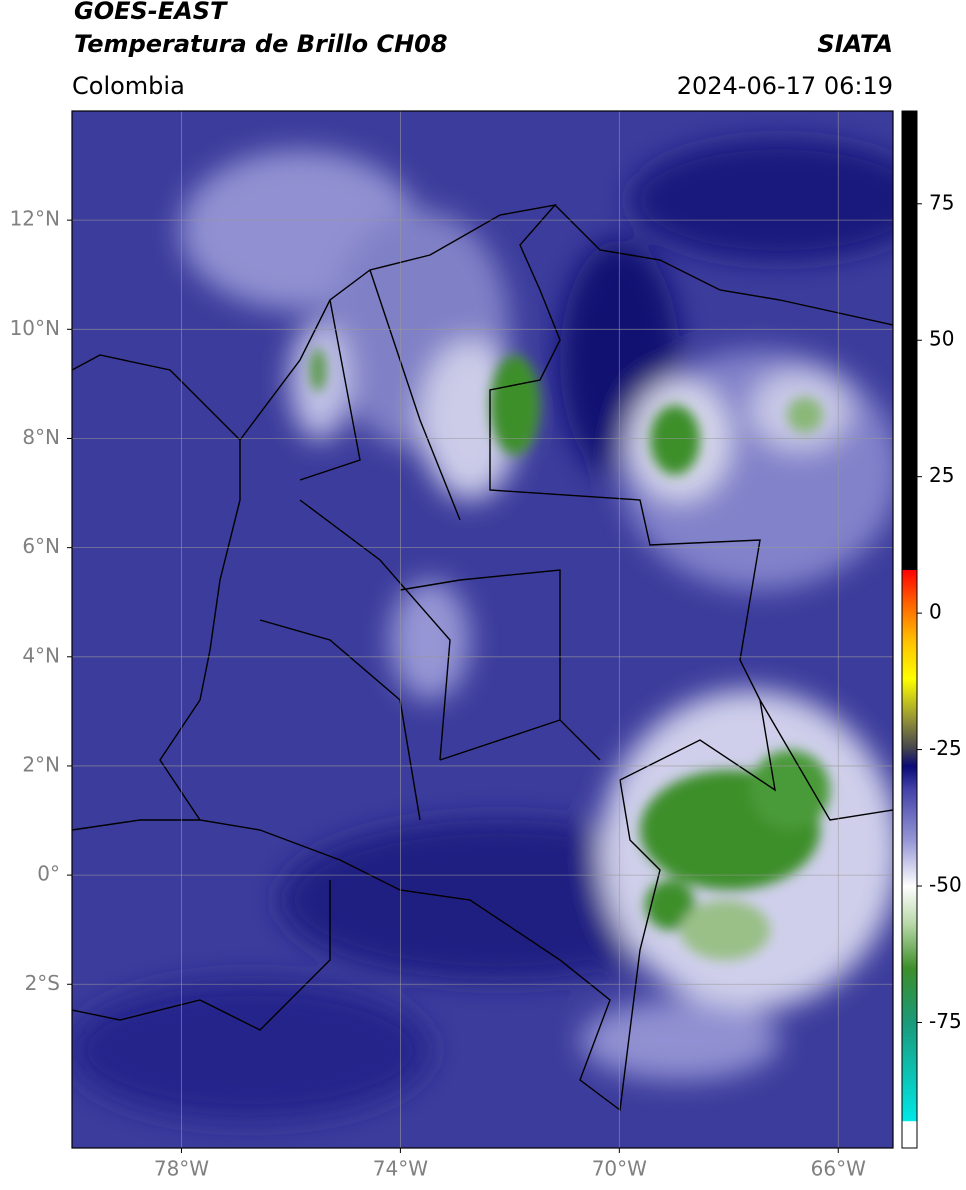 The width and height of the screenshot is (966, 1190). Describe the element at coordinates (261, 44) in the screenshot. I see `subtitle: Temperatura de Brillo CH08` at that location.